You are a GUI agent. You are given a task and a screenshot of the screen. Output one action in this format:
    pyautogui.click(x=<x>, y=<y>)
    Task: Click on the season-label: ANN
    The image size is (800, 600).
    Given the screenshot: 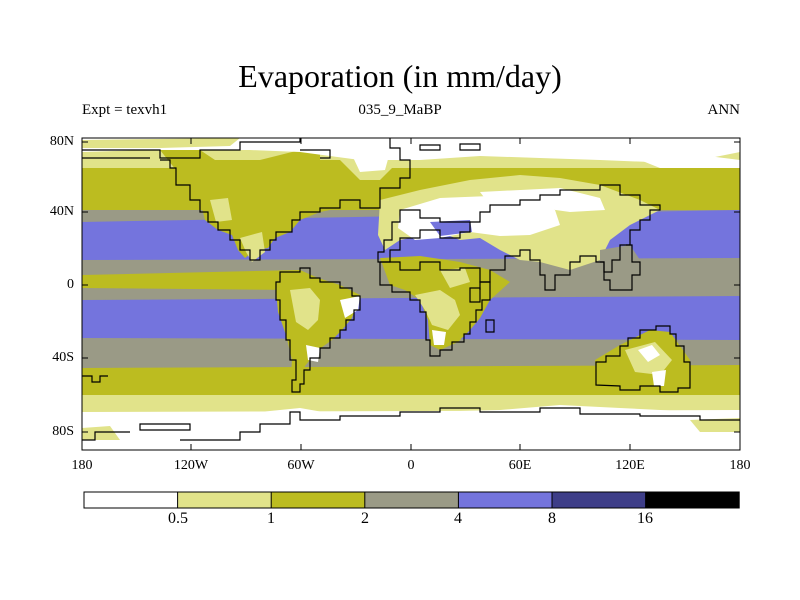 What is the action you would take?
    pyautogui.click(x=724, y=110)
    